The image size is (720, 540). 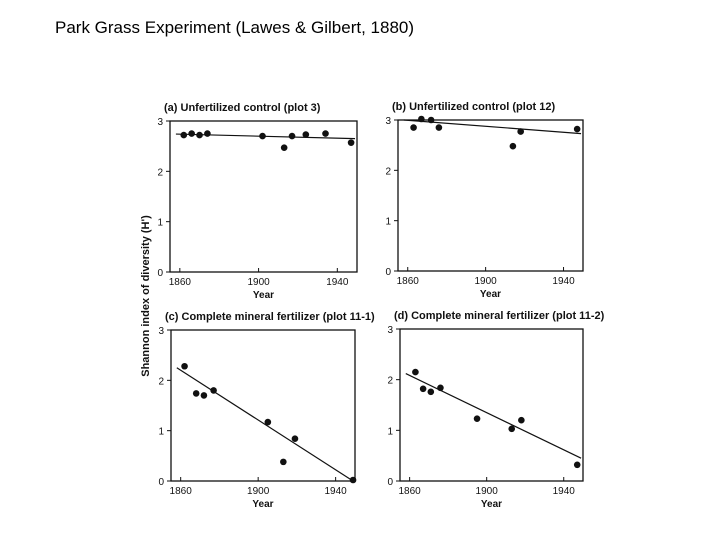 I want to click on panel-d-xtick-label: 1860, so click(x=410, y=491).